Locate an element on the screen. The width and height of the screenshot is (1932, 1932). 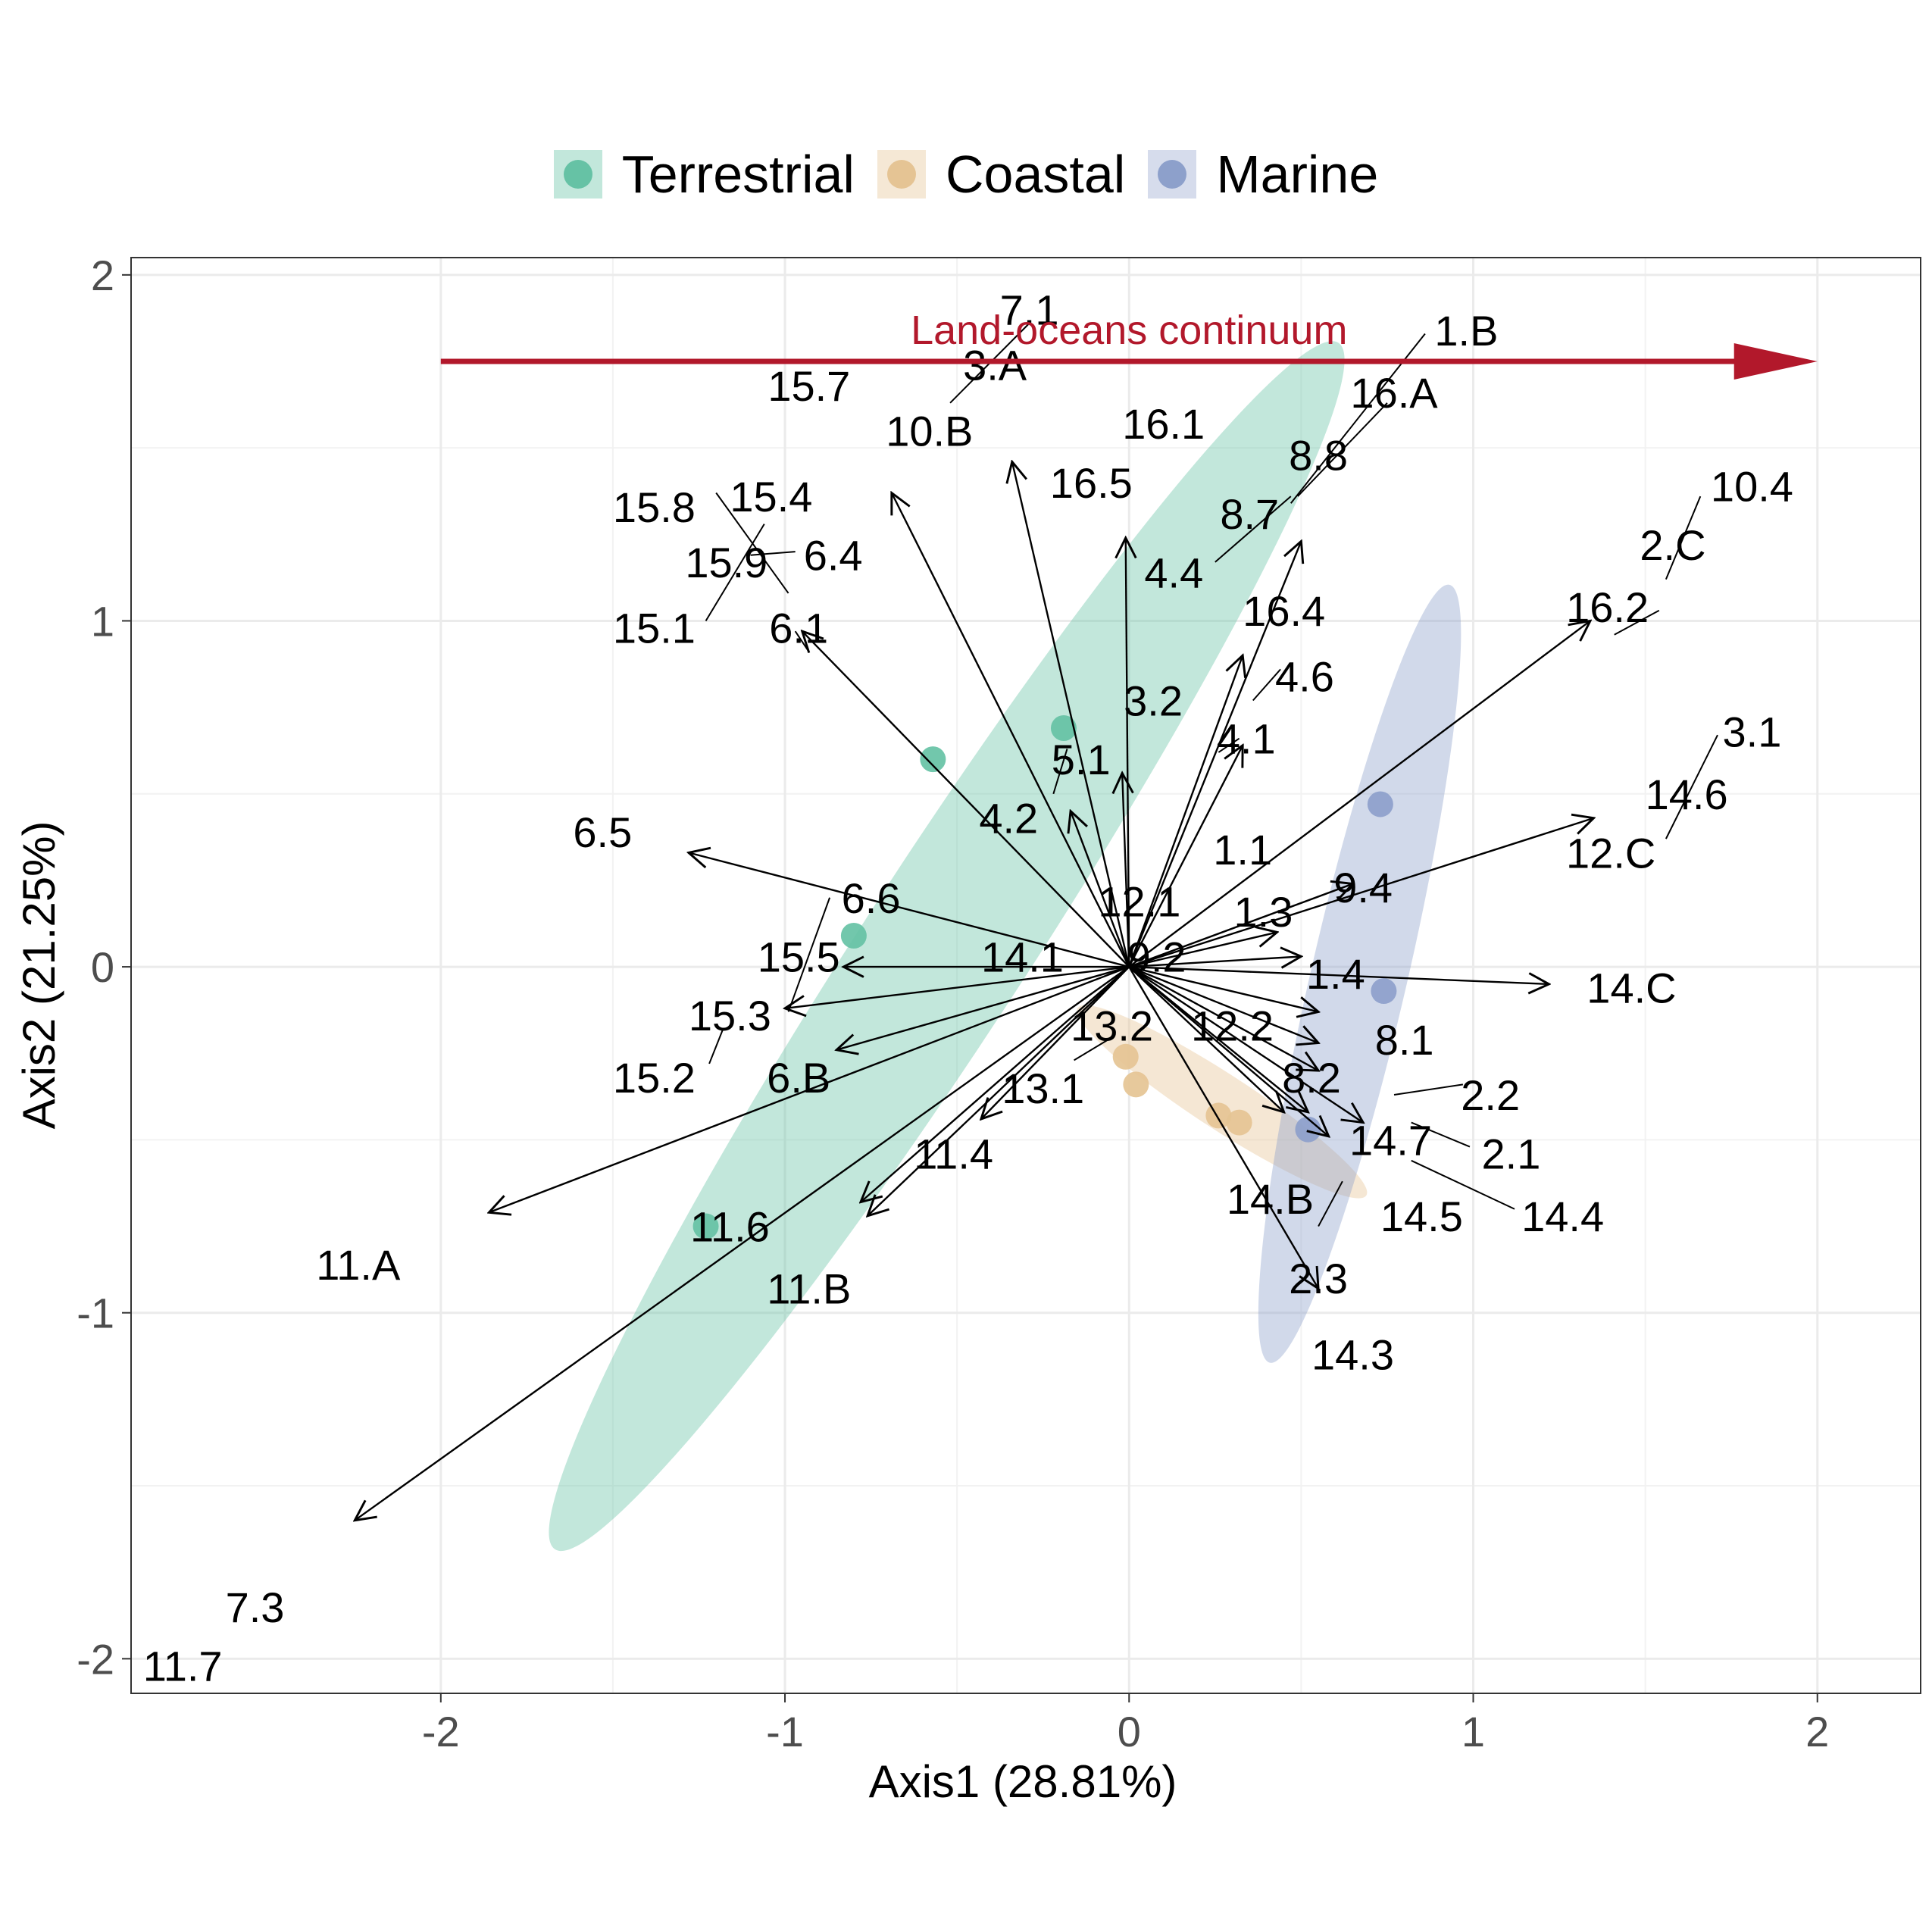
variable-label: 11.6 is located at coordinates (730, 1227).